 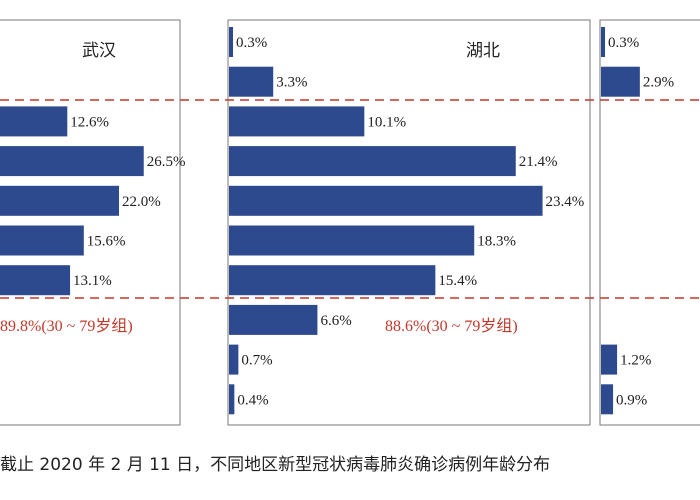 What do you see at coordinates (251, 43) in the screenshot?
I see `value-label-hubei-0: 0.3%` at bounding box center [251, 43].